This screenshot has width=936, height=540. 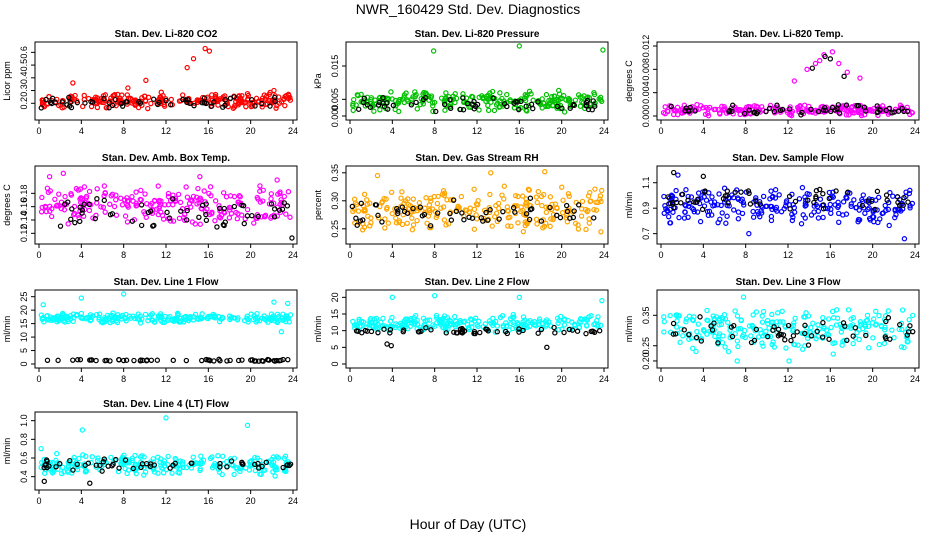 I want to click on y-tick-label: 0.5, so click(x=24, y=65).